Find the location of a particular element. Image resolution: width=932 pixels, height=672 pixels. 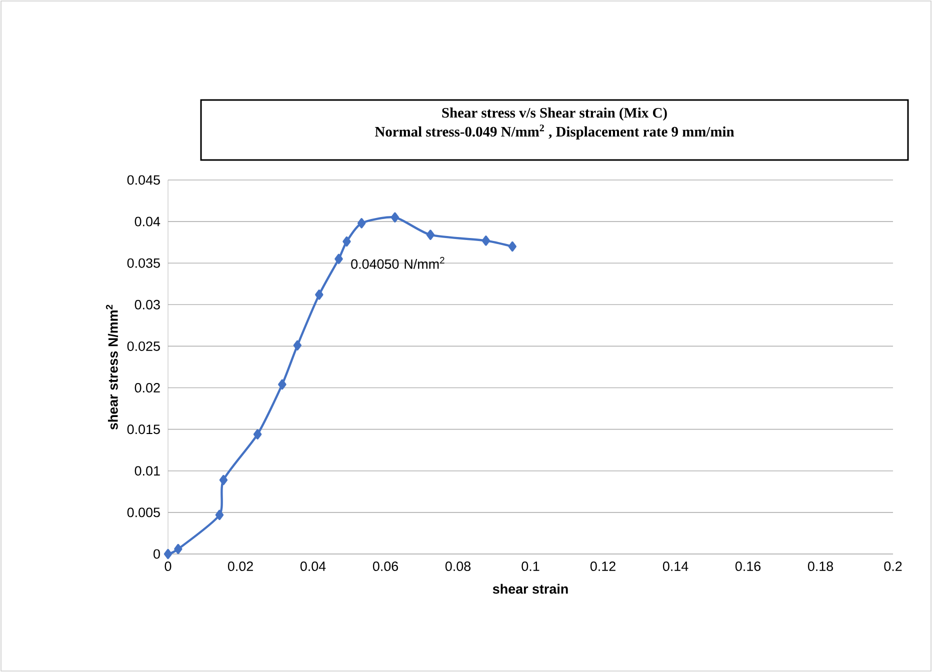

y-tick-label: 0.02 is located at coordinates (147, 388).